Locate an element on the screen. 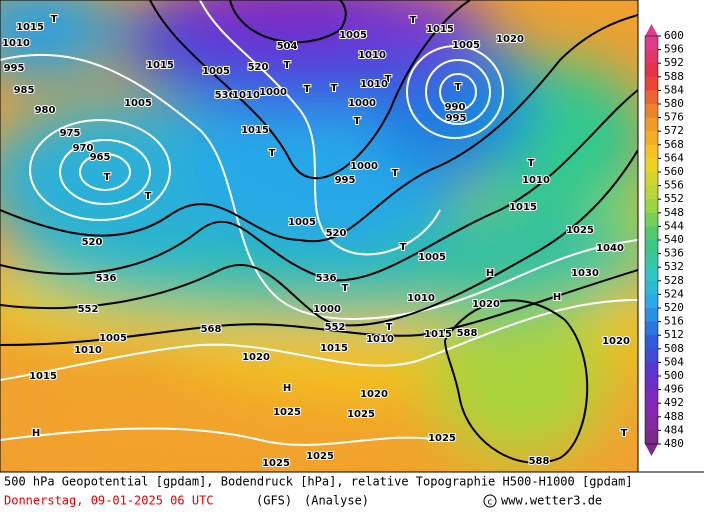 This screenshot has height=517, width=704. colorbar-tick-label: 580 is located at coordinates (674, 103).